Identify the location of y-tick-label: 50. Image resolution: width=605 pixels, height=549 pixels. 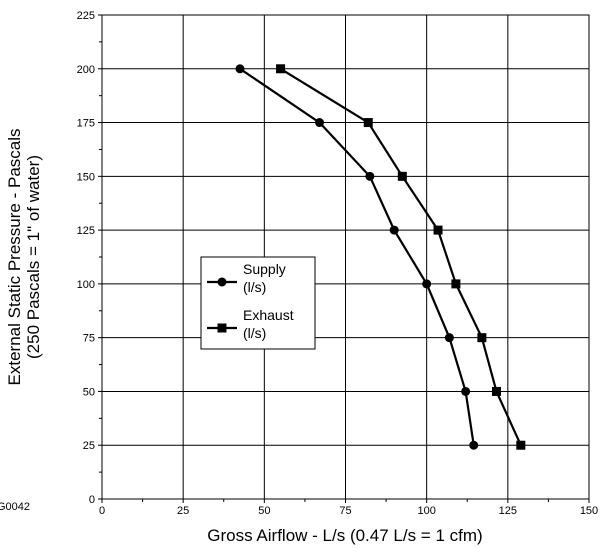
(89, 392).